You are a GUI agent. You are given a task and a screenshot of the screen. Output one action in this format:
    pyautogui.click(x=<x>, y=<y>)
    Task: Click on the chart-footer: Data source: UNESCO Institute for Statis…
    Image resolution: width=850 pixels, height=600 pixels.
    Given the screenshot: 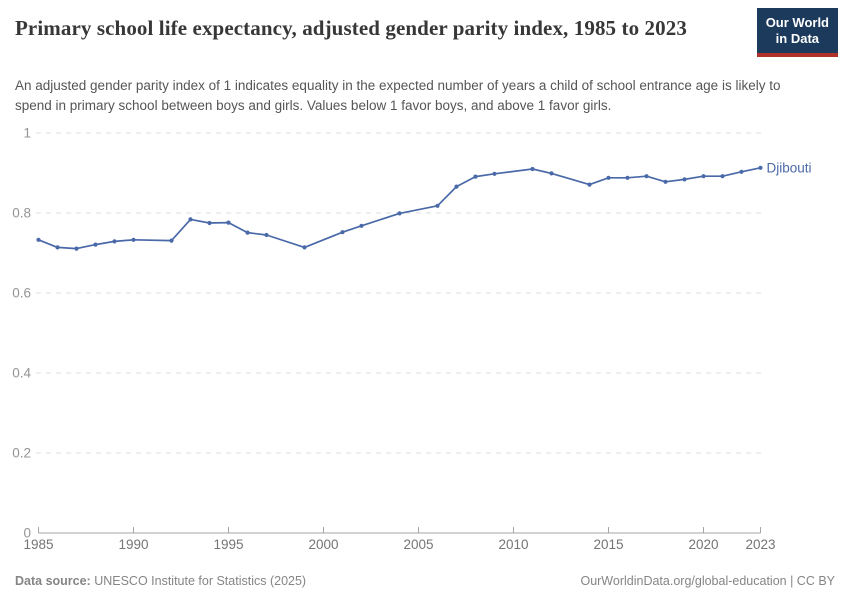 What is the action you would take?
    pyautogui.click(x=425, y=581)
    